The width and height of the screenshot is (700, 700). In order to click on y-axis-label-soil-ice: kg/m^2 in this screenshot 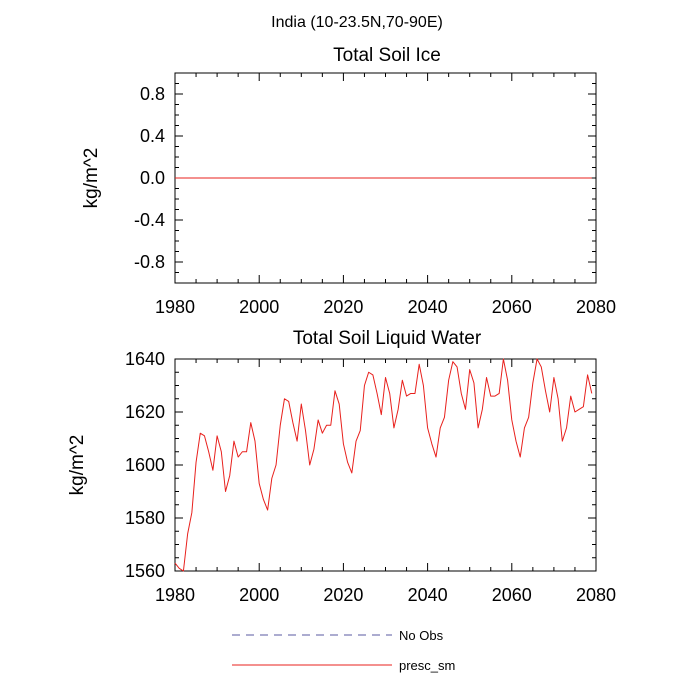, I will do `click(91, 178)`.